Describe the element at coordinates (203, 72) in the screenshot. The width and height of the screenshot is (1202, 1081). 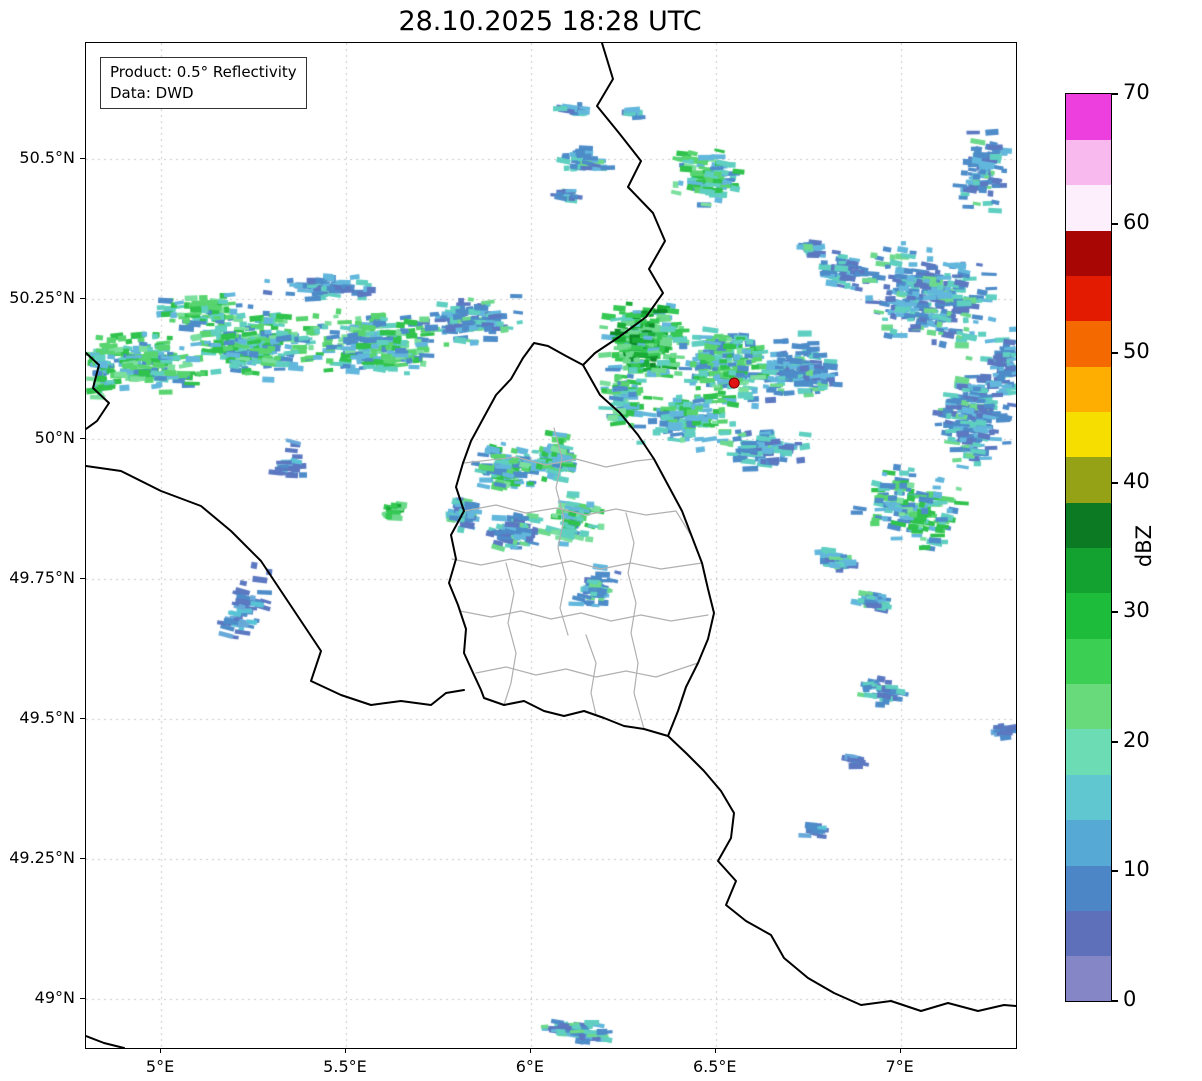
I see `annotation-product: Product: 0.5° Reflectivity` at that location.